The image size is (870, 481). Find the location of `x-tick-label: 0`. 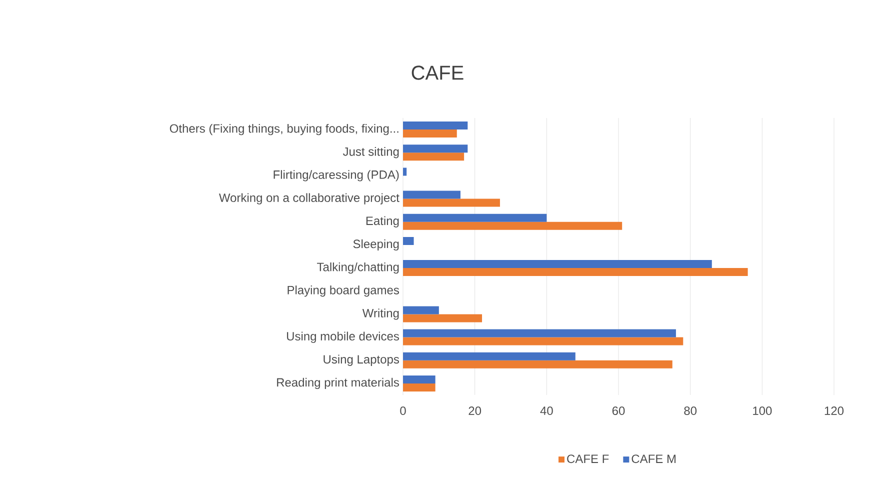

x-tick-label: 0 is located at coordinates (403, 411).